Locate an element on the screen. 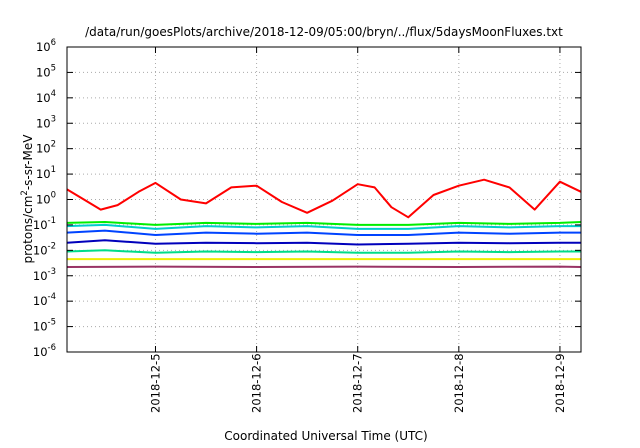 This screenshot has height=448, width=640. x-tick-label: 2018-12-7 is located at coordinates (358, 383).